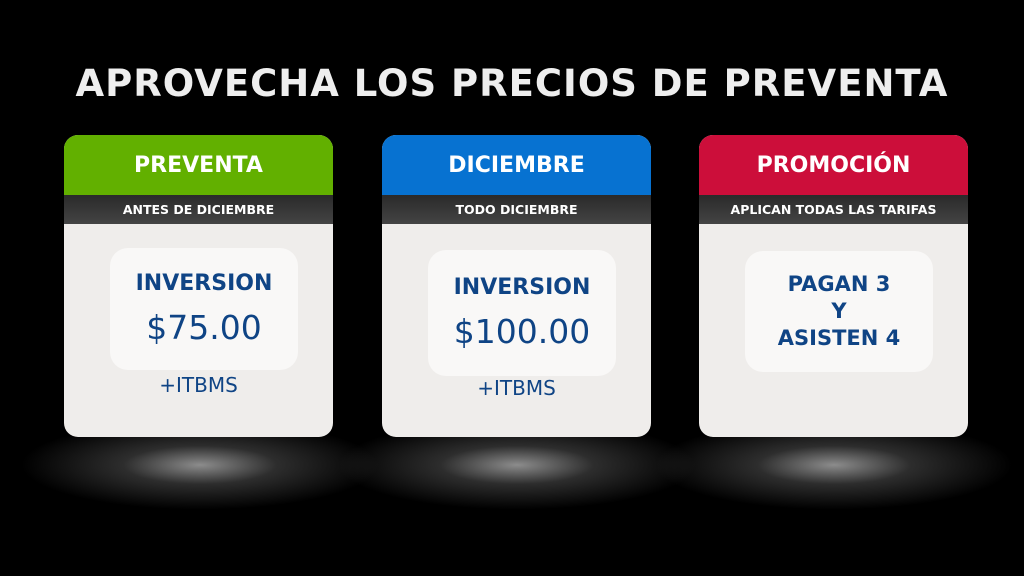 The width and height of the screenshot is (1024, 576). What do you see at coordinates (839, 338) in the screenshot?
I see `promo-line: ASISTEN 4` at bounding box center [839, 338].